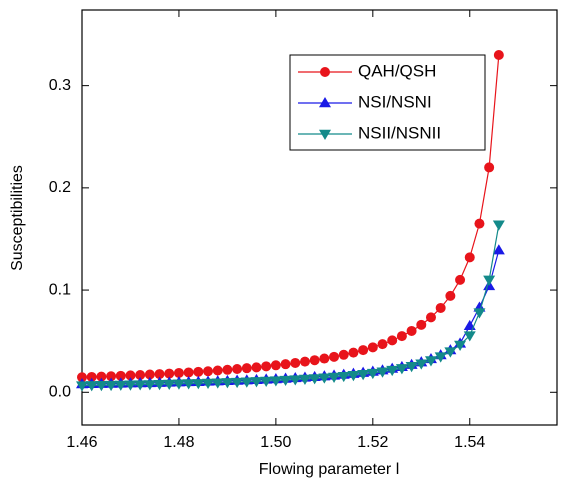  Describe the element at coordinates (275, 442) in the screenshot. I see `x-tick-label: 1.50` at that location.